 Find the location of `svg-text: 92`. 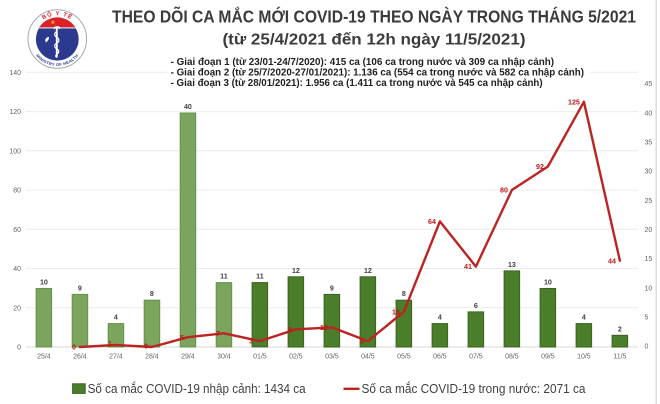

svg-text: 92 is located at coordinates (540, 167).